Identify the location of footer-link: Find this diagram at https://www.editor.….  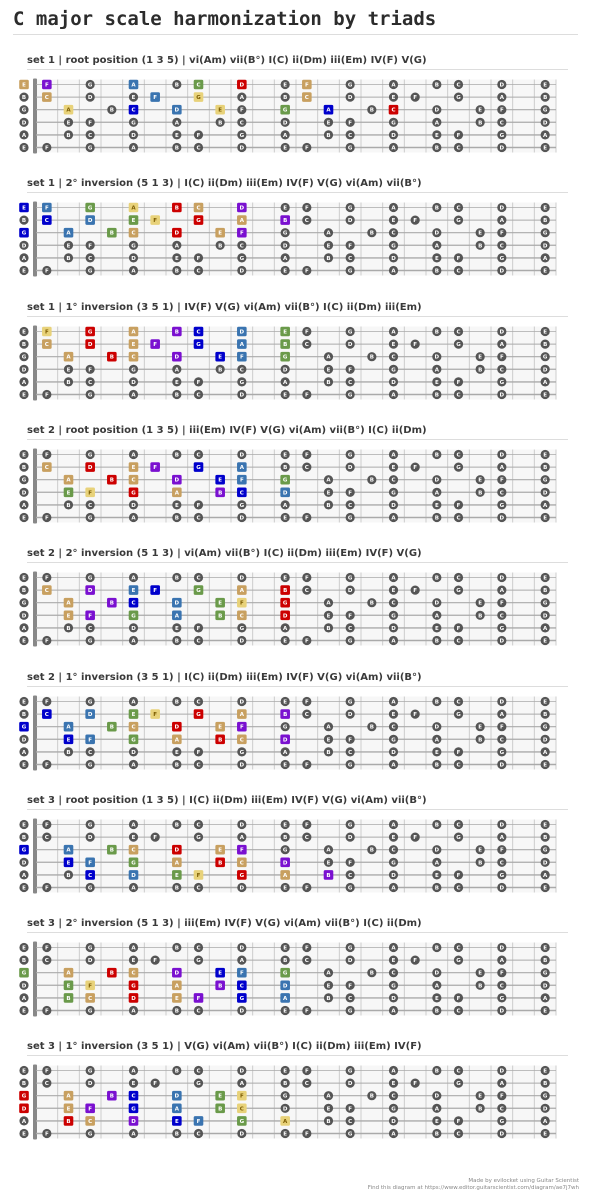
(473, 1188).